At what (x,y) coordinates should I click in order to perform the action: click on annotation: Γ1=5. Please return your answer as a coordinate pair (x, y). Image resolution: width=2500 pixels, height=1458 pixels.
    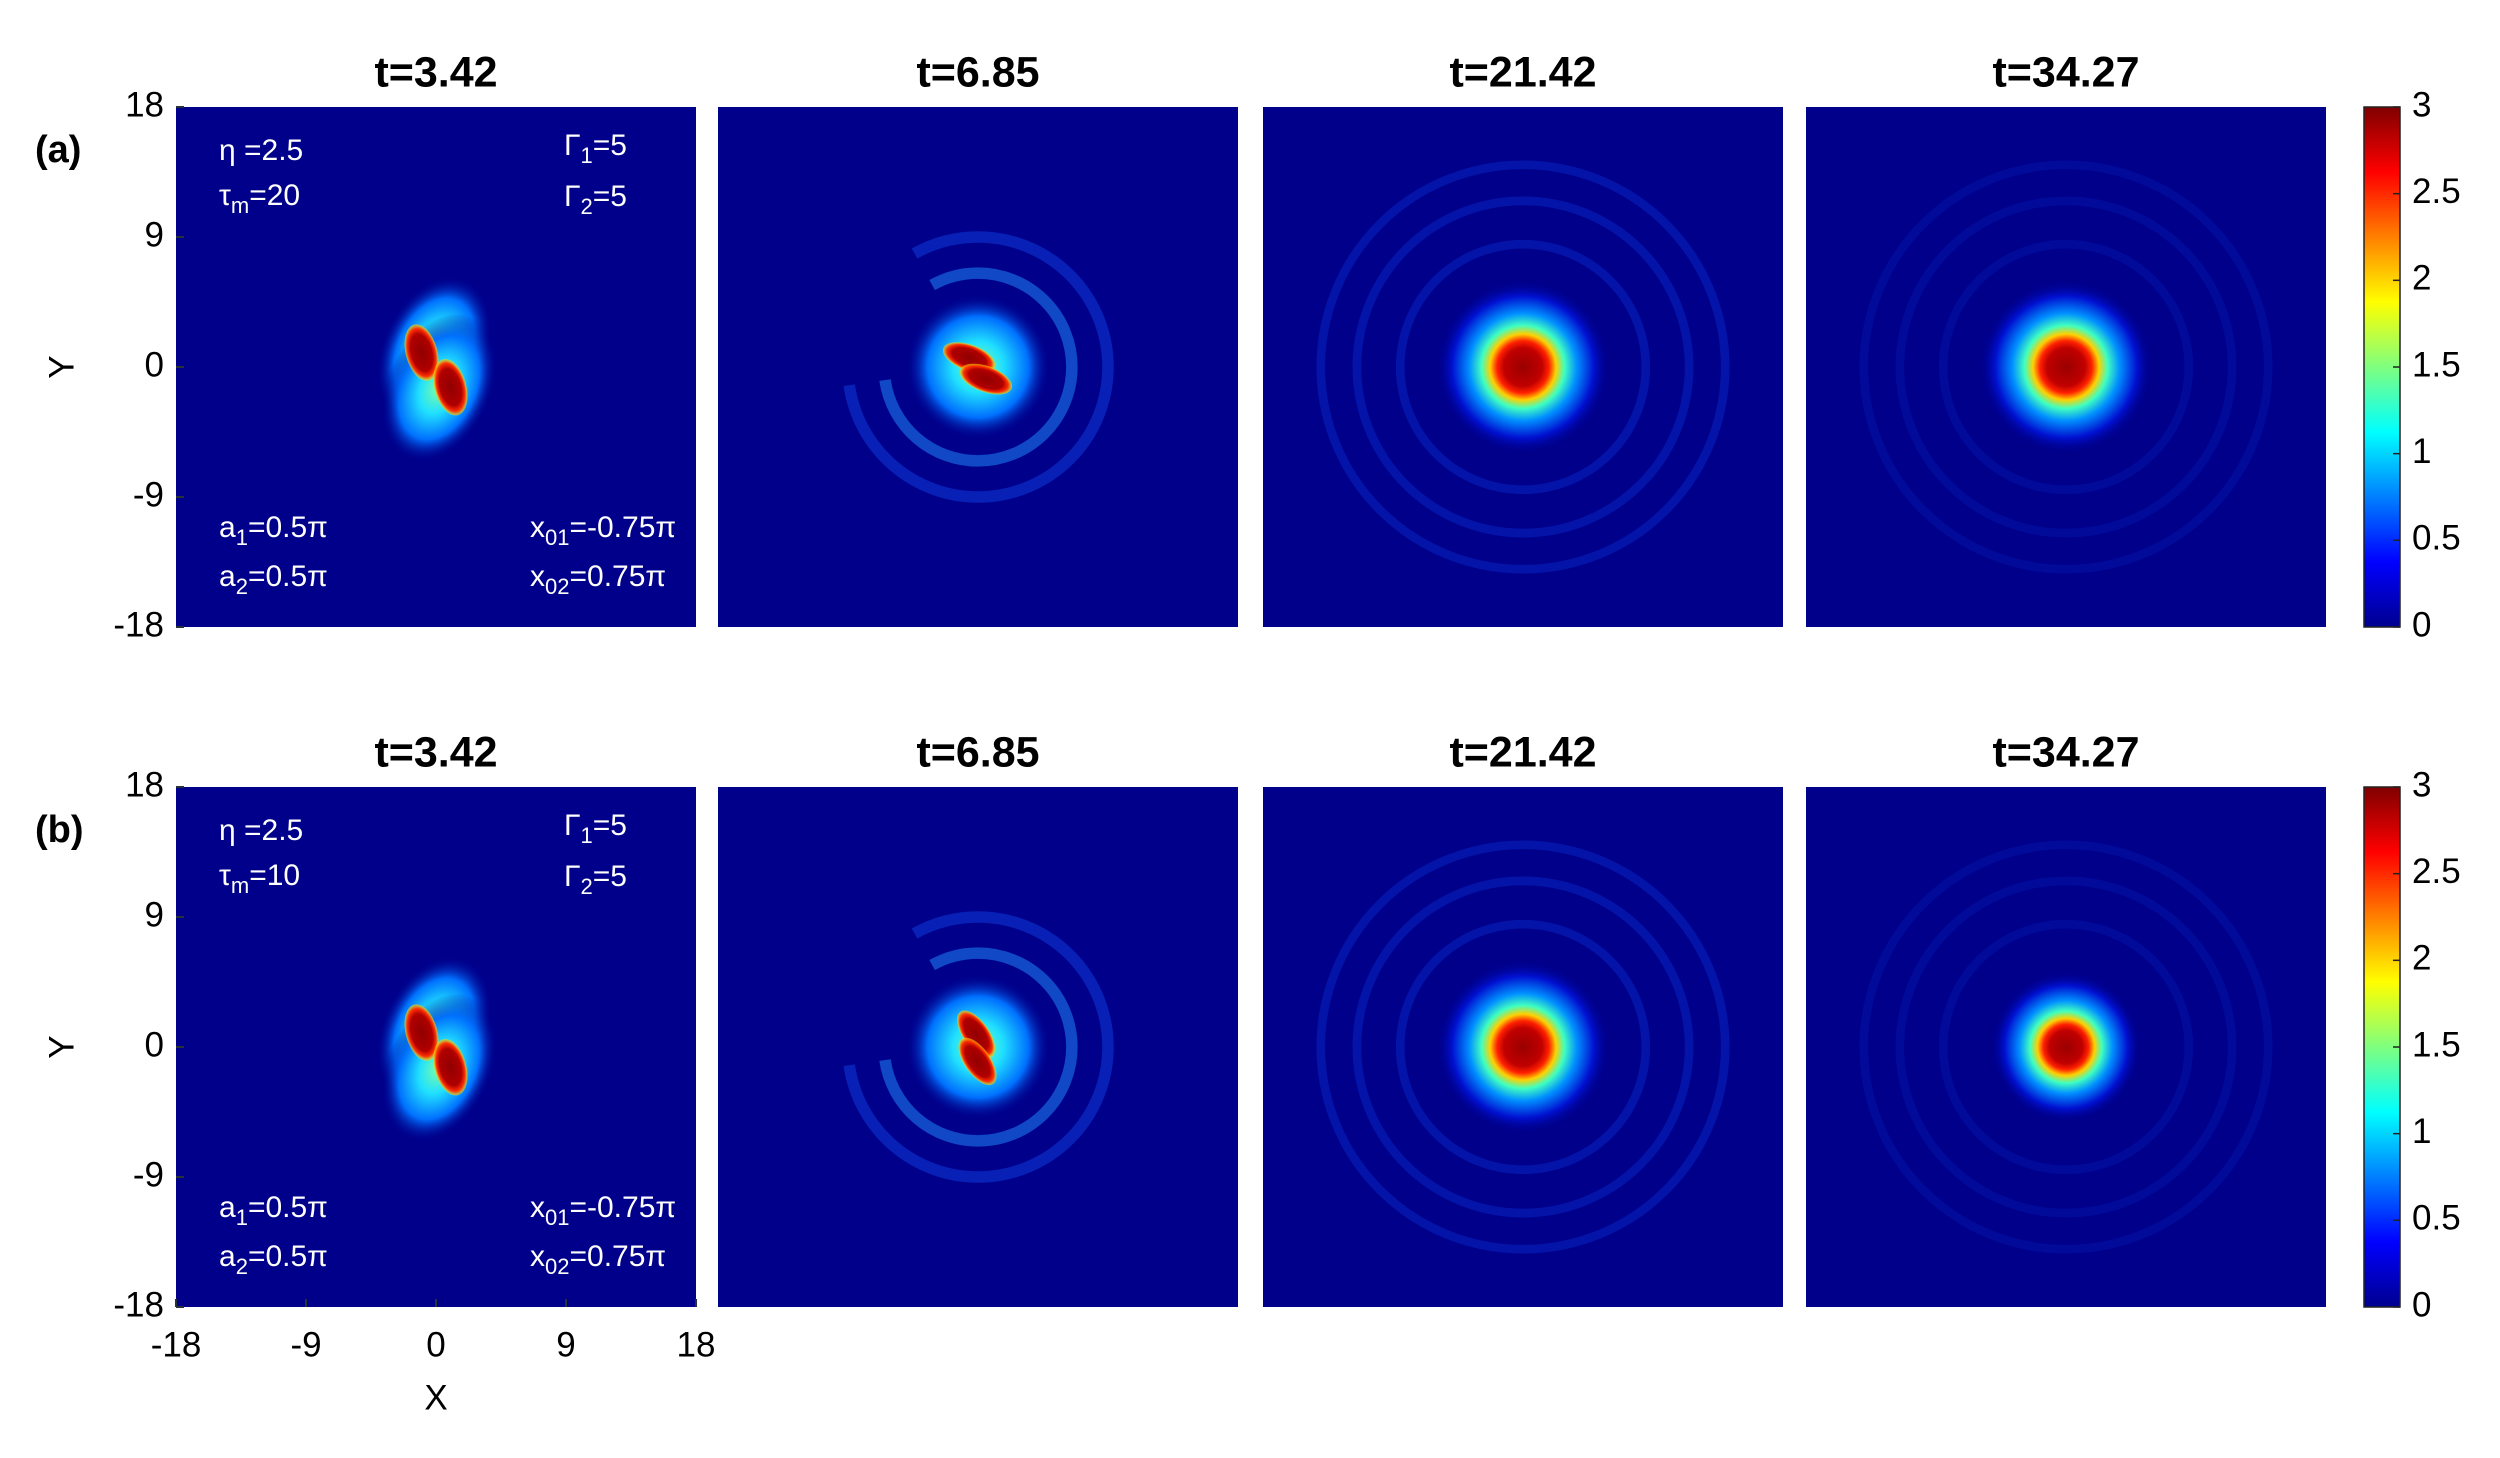
    Looking at the image, I should click on (595, 828).